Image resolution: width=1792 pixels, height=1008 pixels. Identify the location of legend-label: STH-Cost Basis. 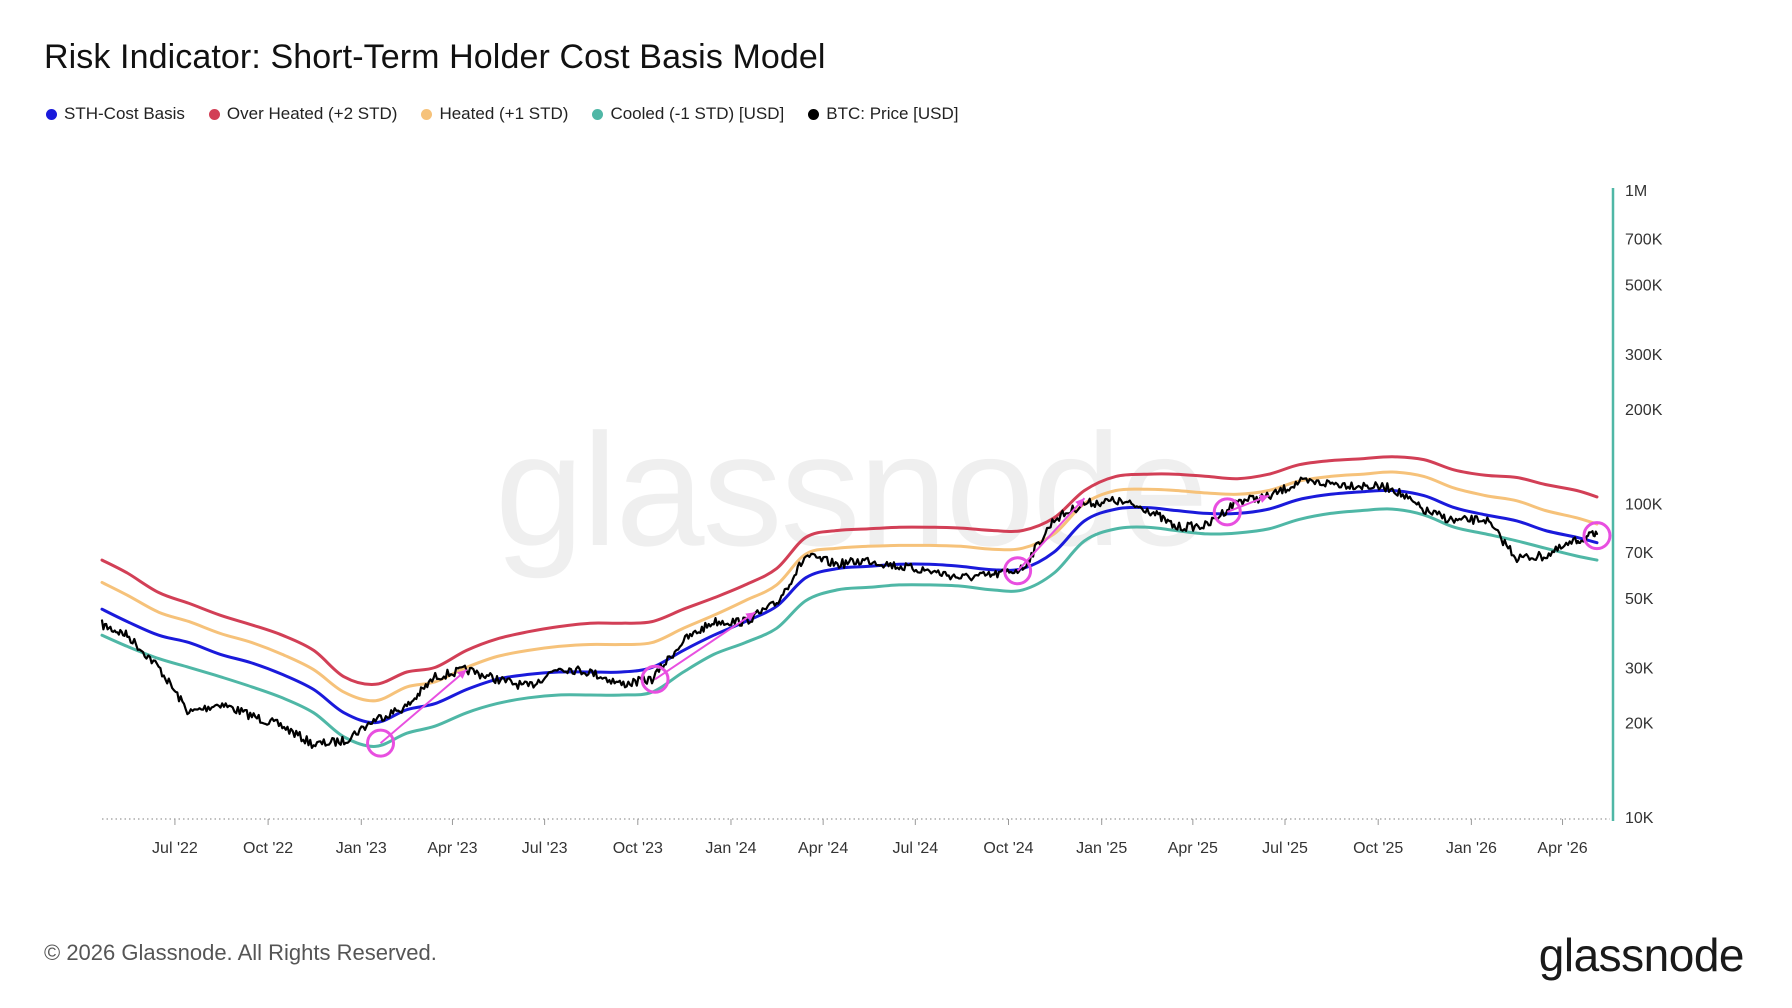
(124, 113).